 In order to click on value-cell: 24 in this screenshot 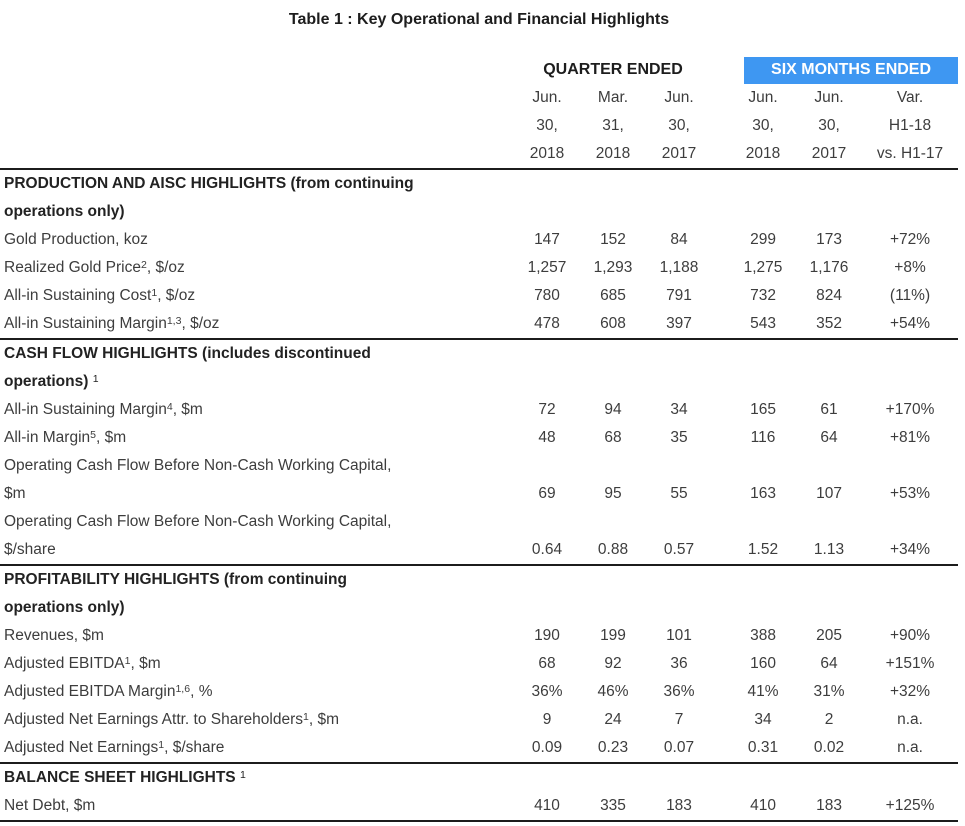, I will do `click(613, 719)`.